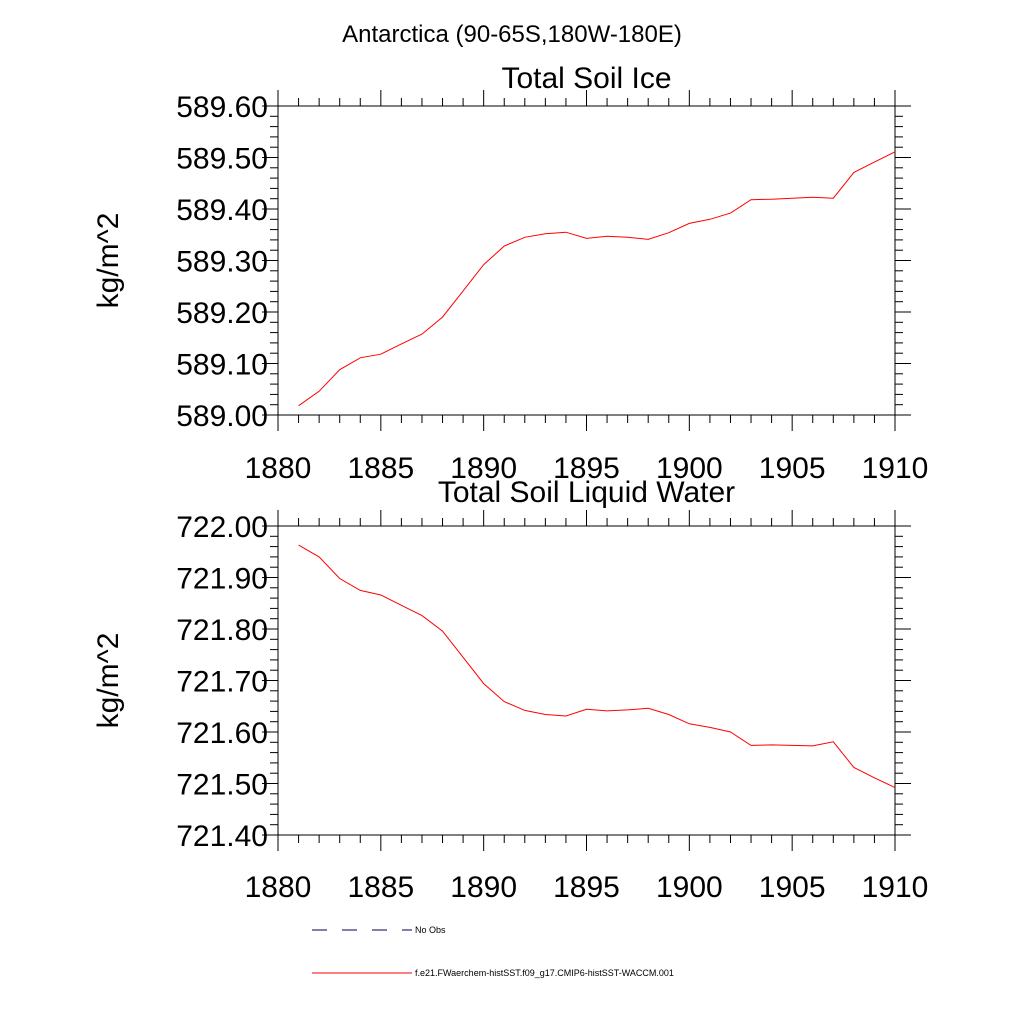 This screenshot has width=1024, height=1024. What do you see at coordinates (222, 262) in the screenshot?
I see `y-tick-label: 589.30` at bounding box center [222, 262].